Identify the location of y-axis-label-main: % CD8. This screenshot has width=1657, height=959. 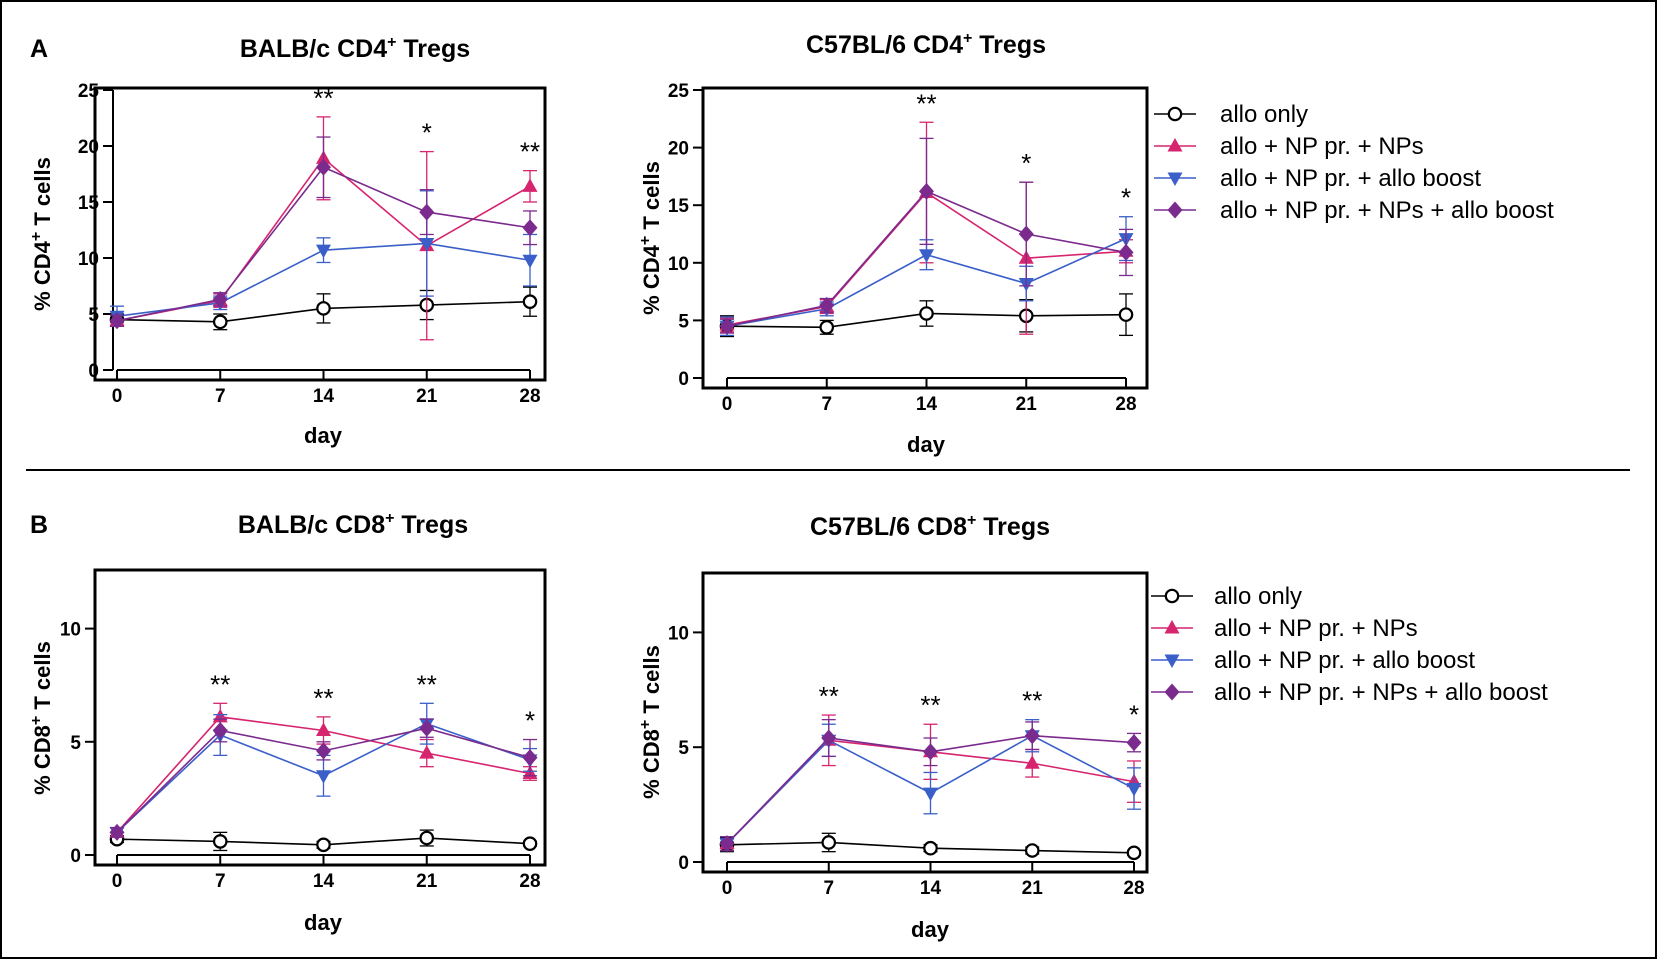
(42, 760).